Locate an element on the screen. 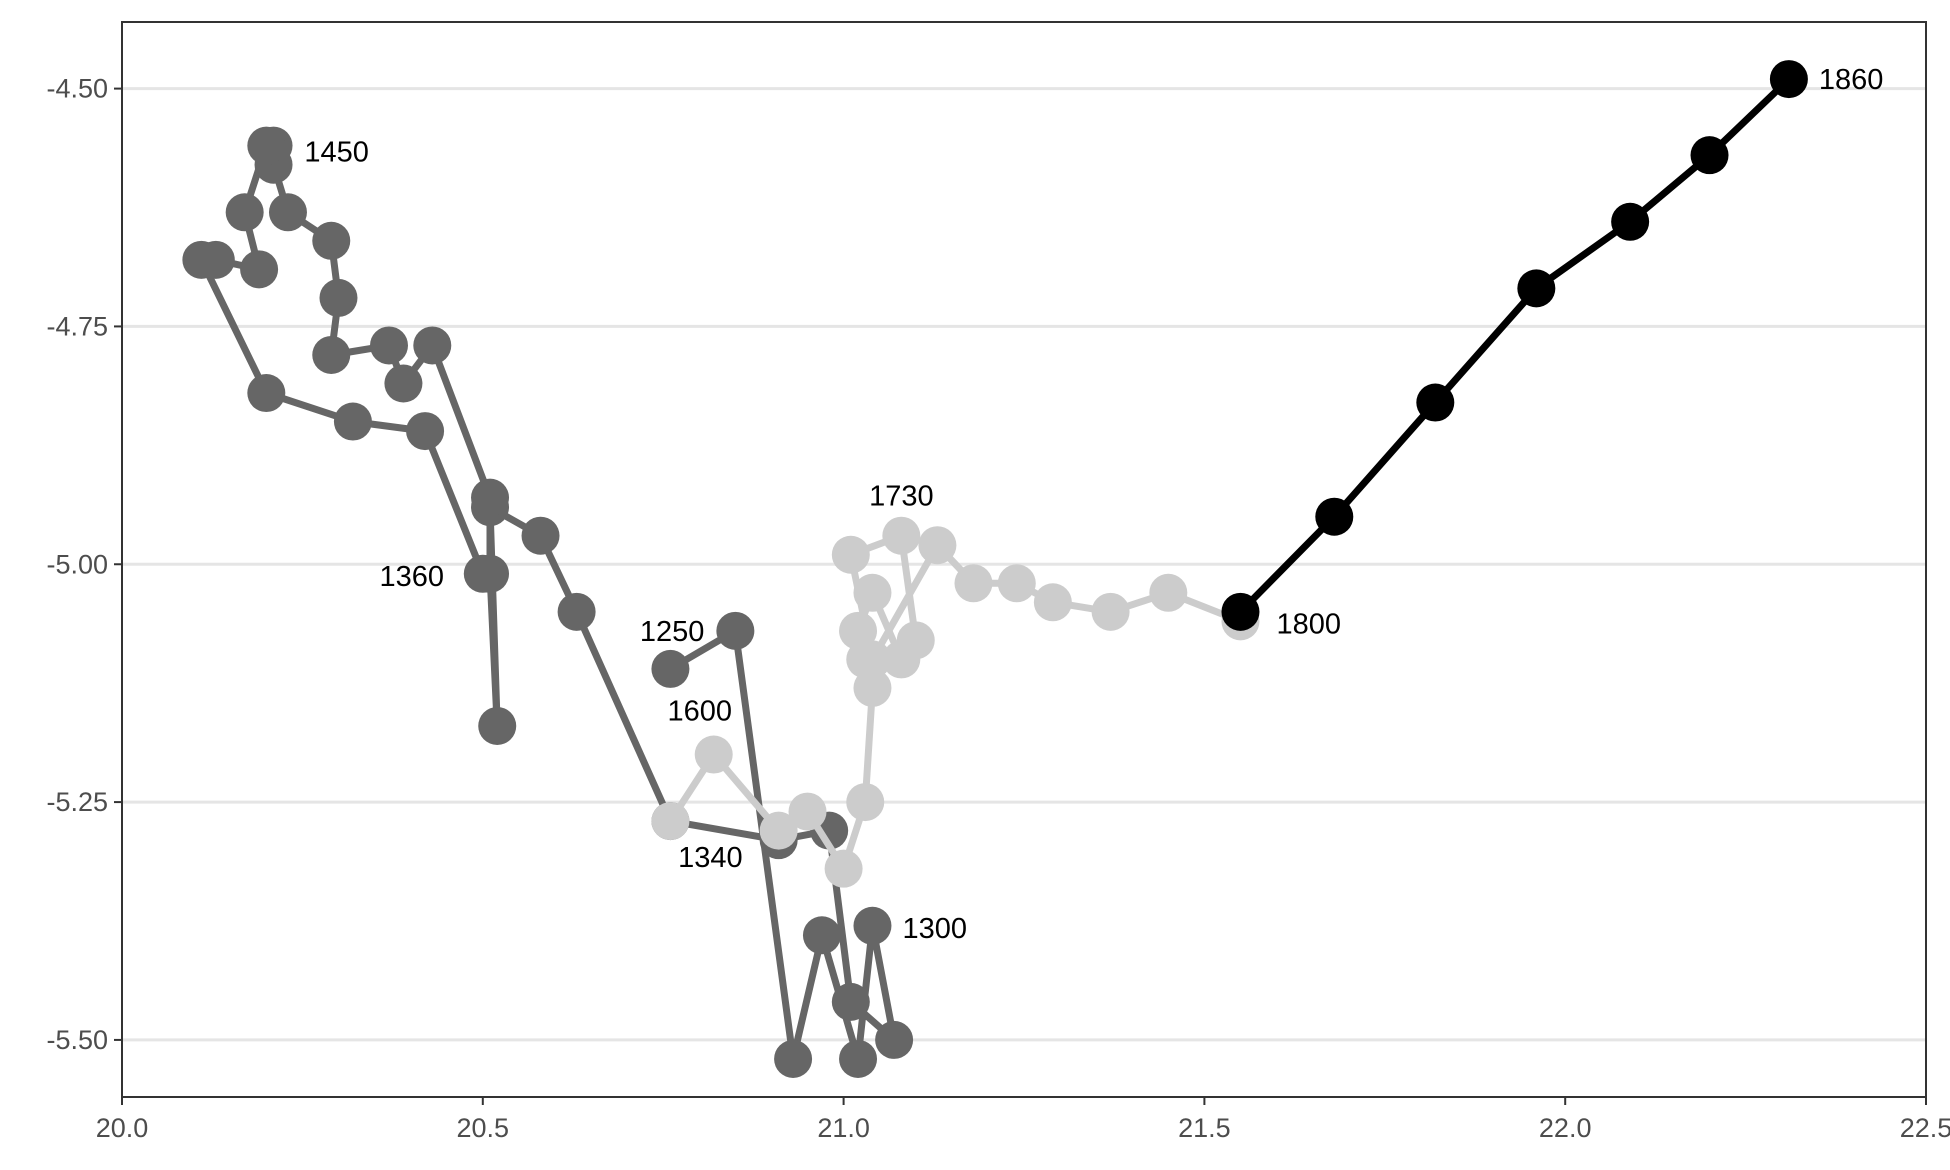 The image size is (1950, 1170). x-tick-label: 22.0 is located at coordinates (1565, 1128).